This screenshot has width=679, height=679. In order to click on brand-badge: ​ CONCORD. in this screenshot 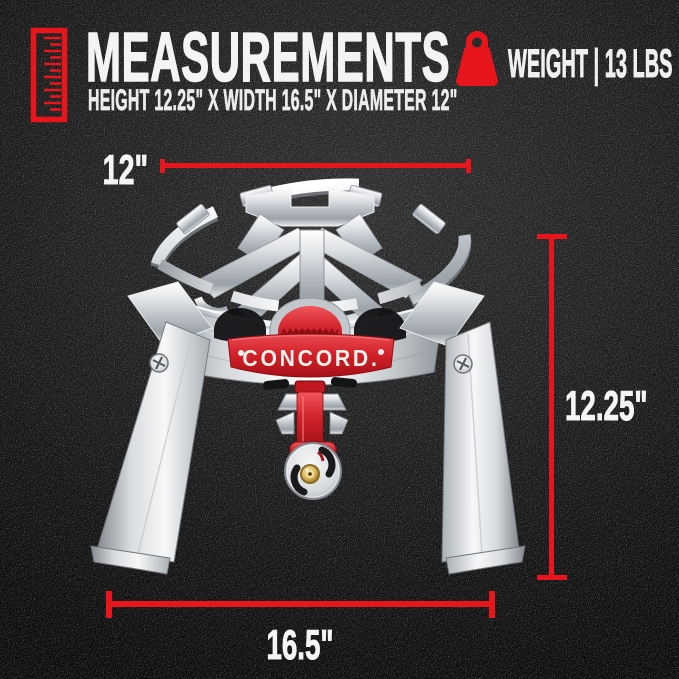, I will do `click(311, 355)`.